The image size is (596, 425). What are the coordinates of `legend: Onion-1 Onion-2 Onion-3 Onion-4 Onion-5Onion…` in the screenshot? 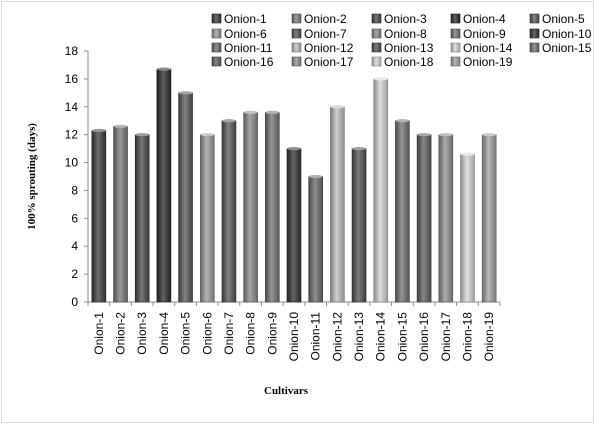 It's located at (401, 40).